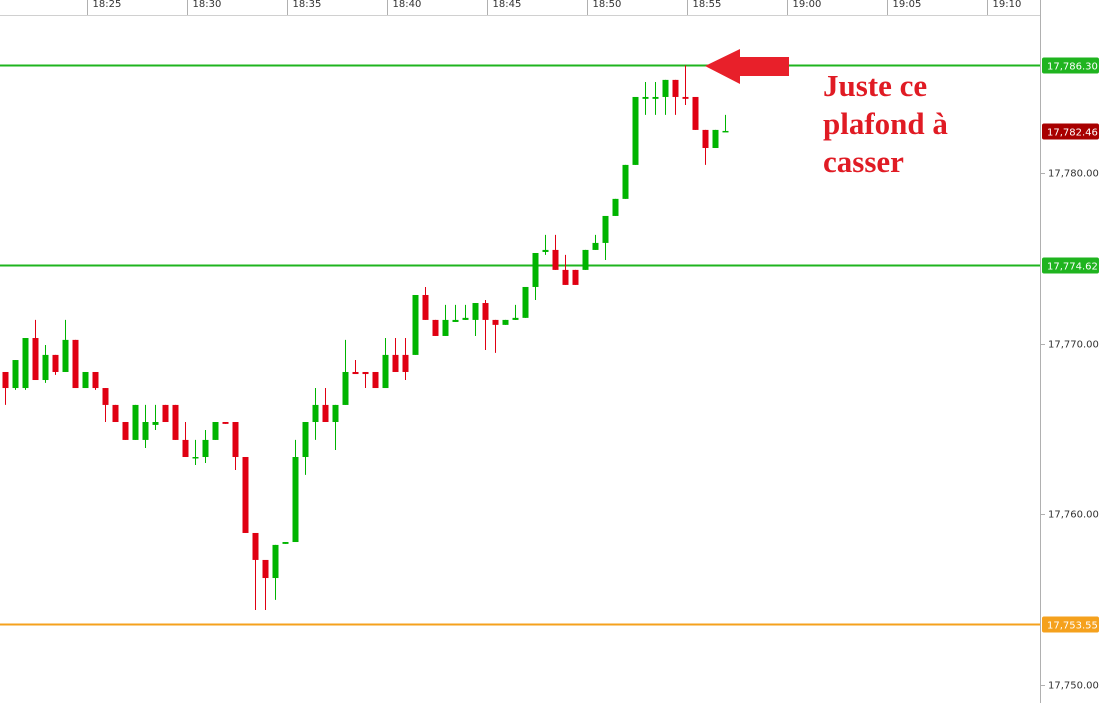 This screenshot has height=703, width=1101. I want to click on last-price-box, so click(1070, 131).